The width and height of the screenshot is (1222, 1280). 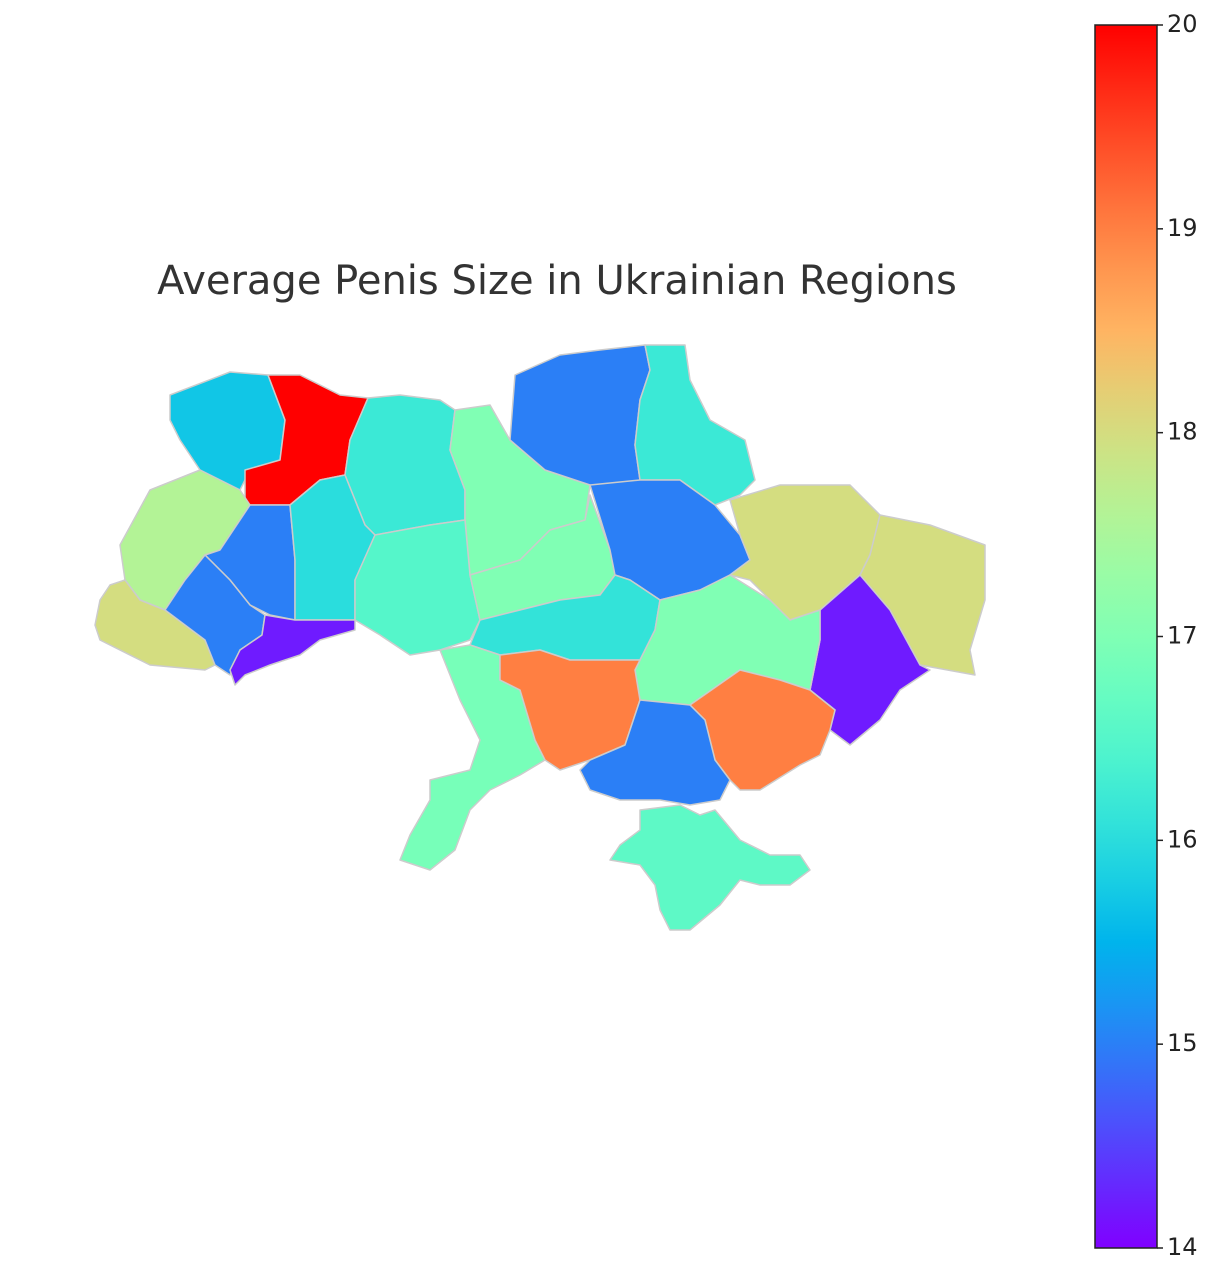 What do you see at coordinates (1126, 636) in the screenshot?
I see `colorbar` at bounding box center [1126, 636].